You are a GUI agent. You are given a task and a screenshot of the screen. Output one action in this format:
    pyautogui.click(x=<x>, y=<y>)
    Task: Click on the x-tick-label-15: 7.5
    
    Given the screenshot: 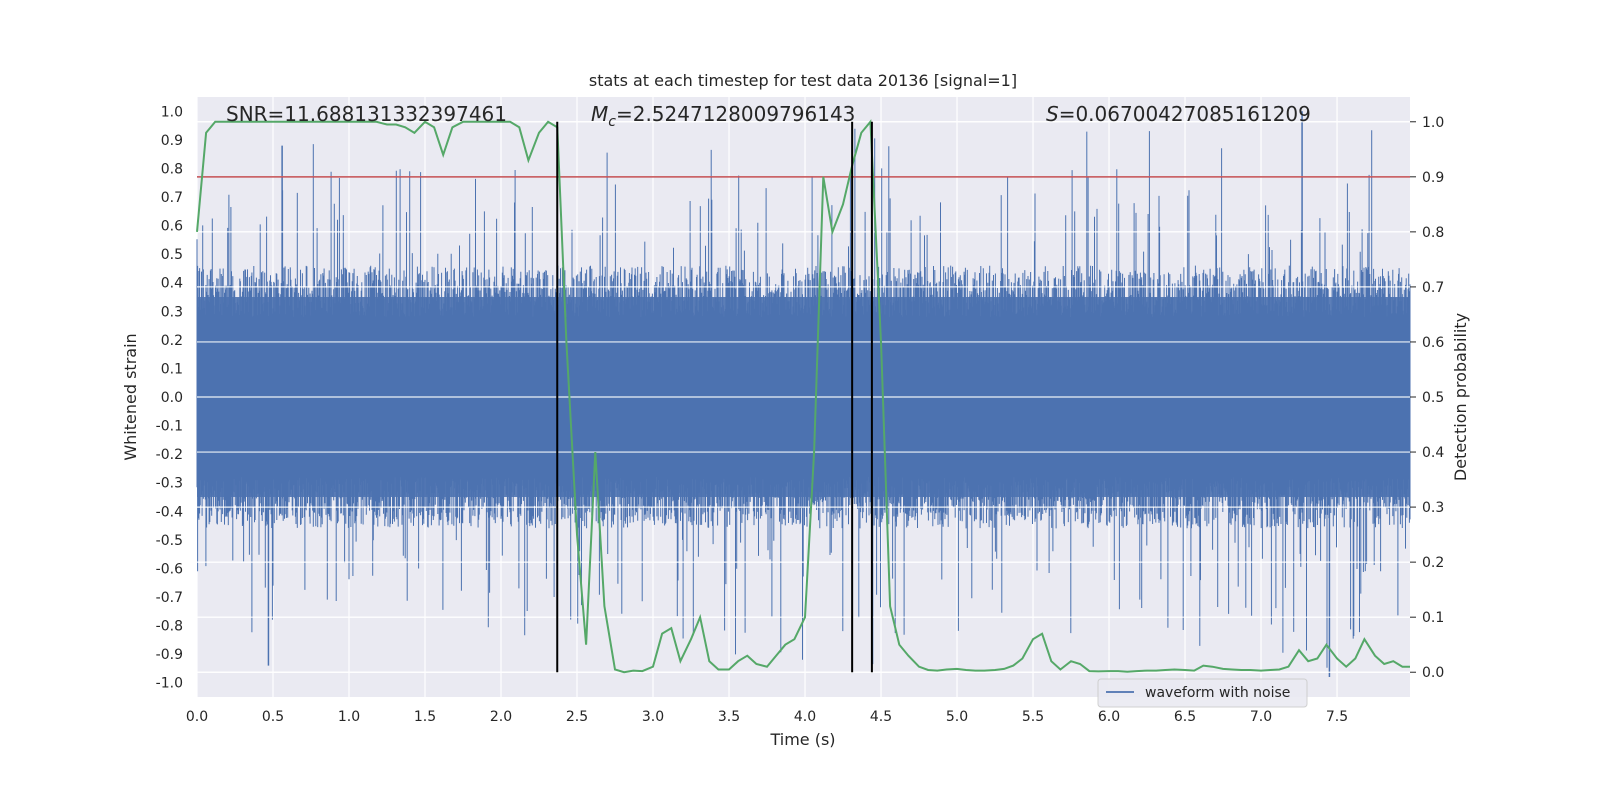 What is the action you would take?
    pyautogui.click(x=1337, y=717)
    